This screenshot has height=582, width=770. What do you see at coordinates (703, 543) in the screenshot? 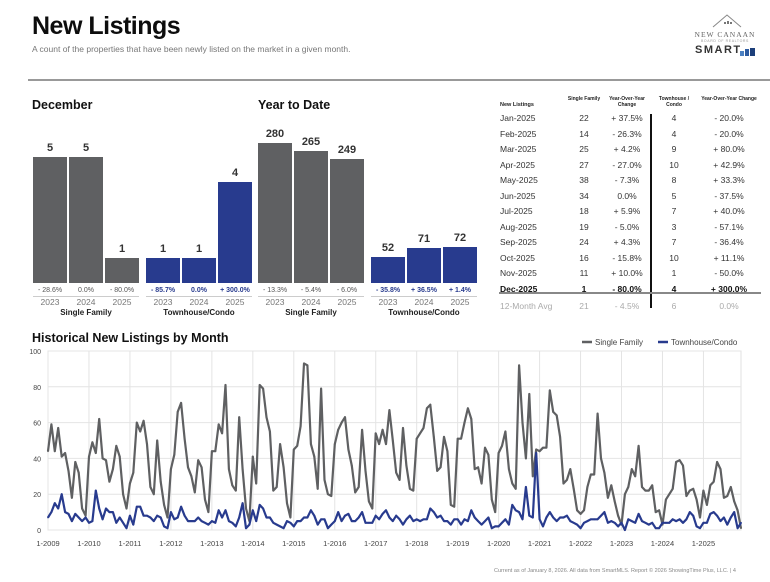
I see `x-tick-label: 1-2025` at bounding box center [703, 543].